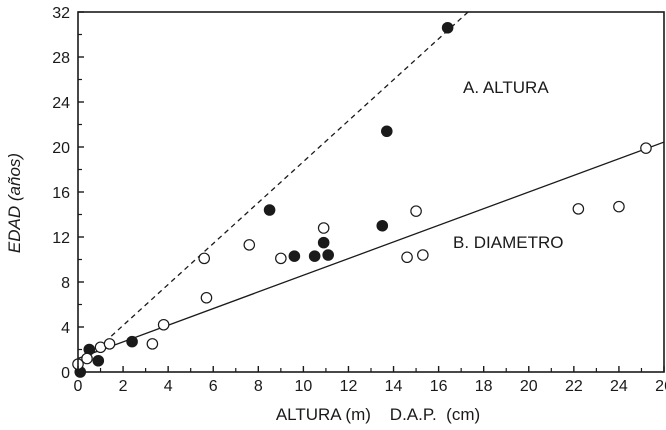 Image resolution: width=666 pixels, height=430 pixels. I want to click on x-tick-label: 18, so click(484, 386).